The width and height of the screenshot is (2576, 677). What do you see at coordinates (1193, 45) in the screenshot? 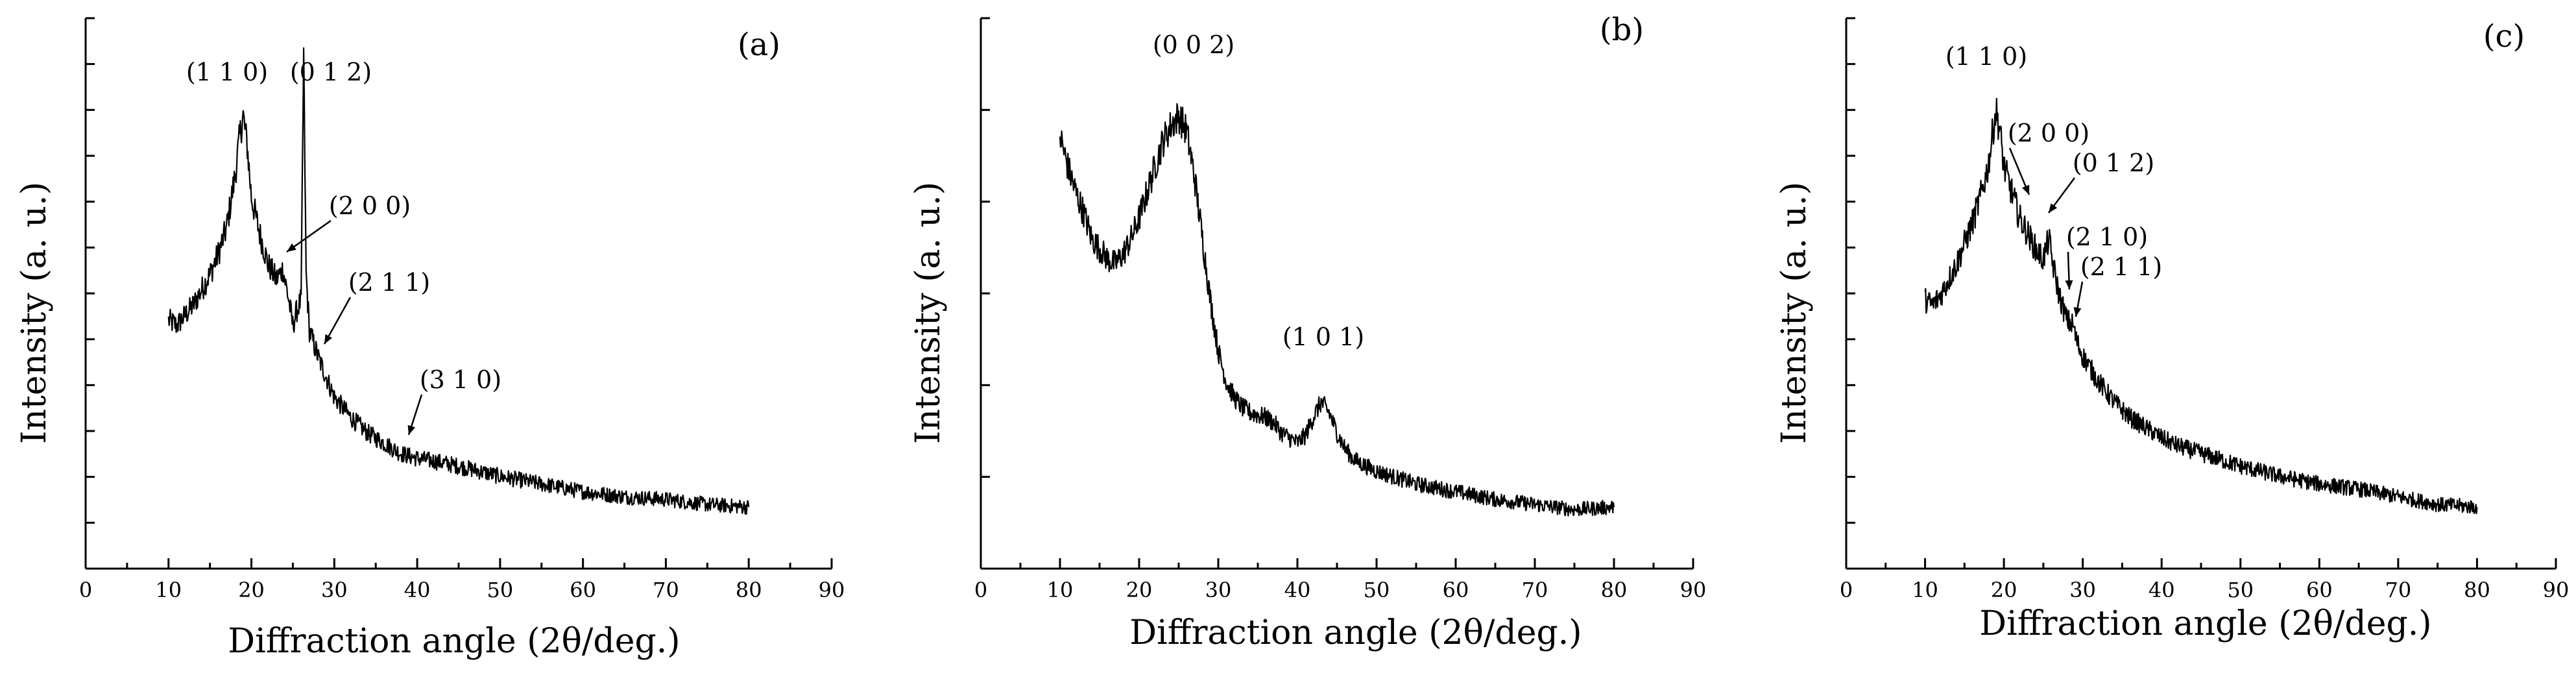
I see `peak-label: (0 0 2)` at bounding box center [1193, 45].